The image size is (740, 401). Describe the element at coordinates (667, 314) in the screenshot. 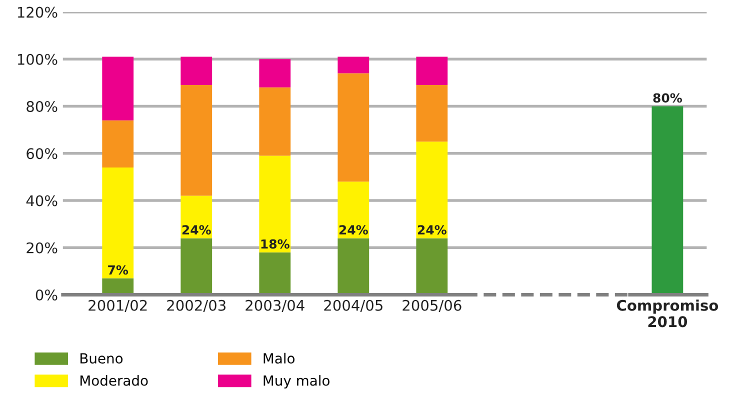

I see `x-tick-label: Compromiso 2010` at that location.